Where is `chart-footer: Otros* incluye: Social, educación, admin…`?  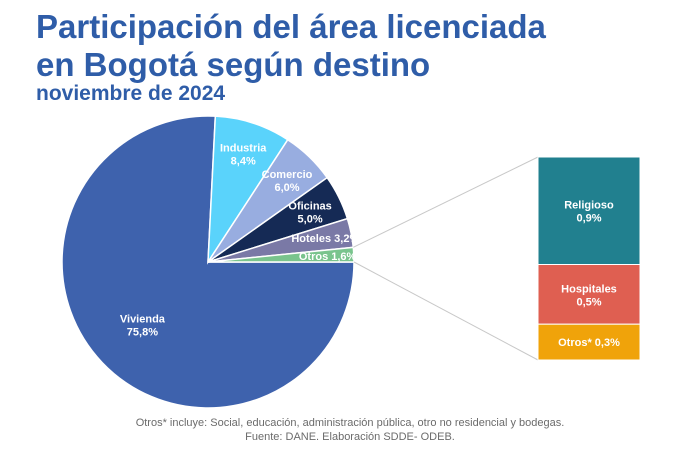 chart-footer: Otros* incluye: Social, educación, admin… is located at coordinates (350, 430).